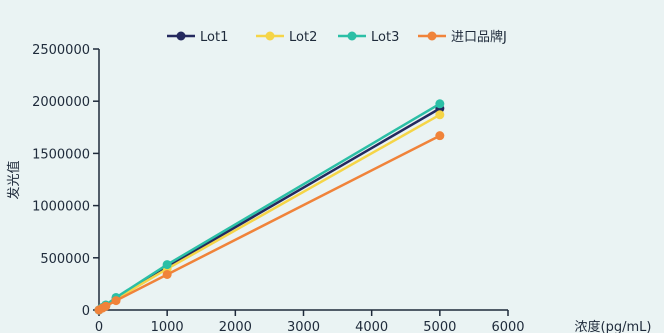  Describe the element at coordinates (613, 326) in the screenshot. I see `x-axis-title: 浓度(pg/mL)` at that location.